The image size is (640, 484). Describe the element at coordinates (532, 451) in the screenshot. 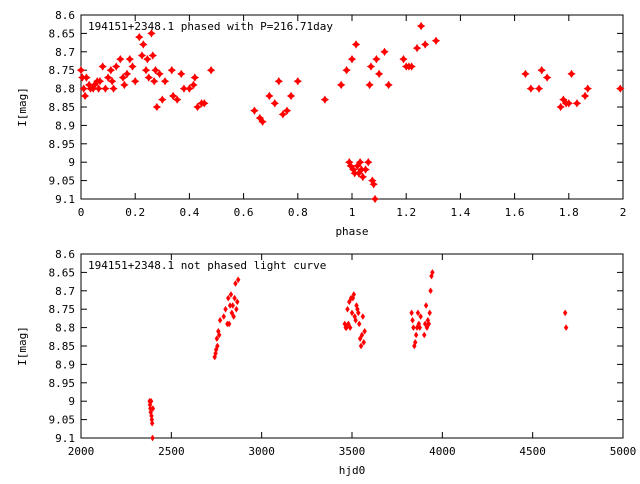

I see `x-tick-label: 4500` at that location.